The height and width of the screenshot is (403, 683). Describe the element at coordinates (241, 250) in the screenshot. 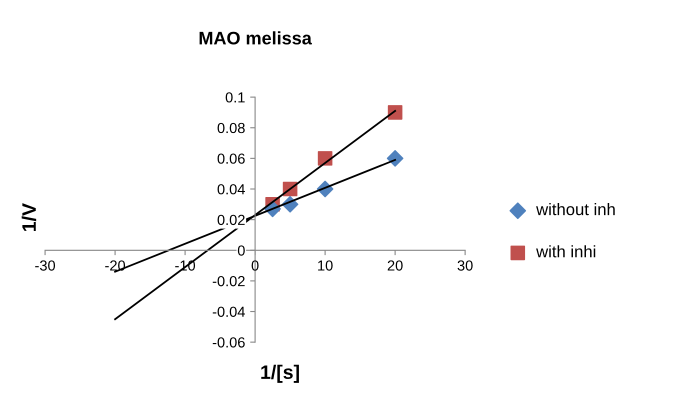

I see `y-tick-label: 0` at that location.